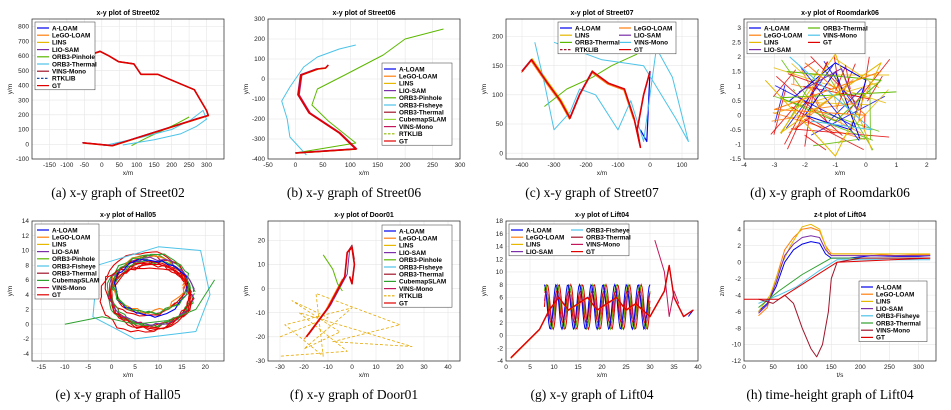 The width and height of the screenshot is (951, 410). What do you see at coordinates (736, 130) in the screenshot?
I see `y-tick-label: -0.5` at bounding box center [736, 130].